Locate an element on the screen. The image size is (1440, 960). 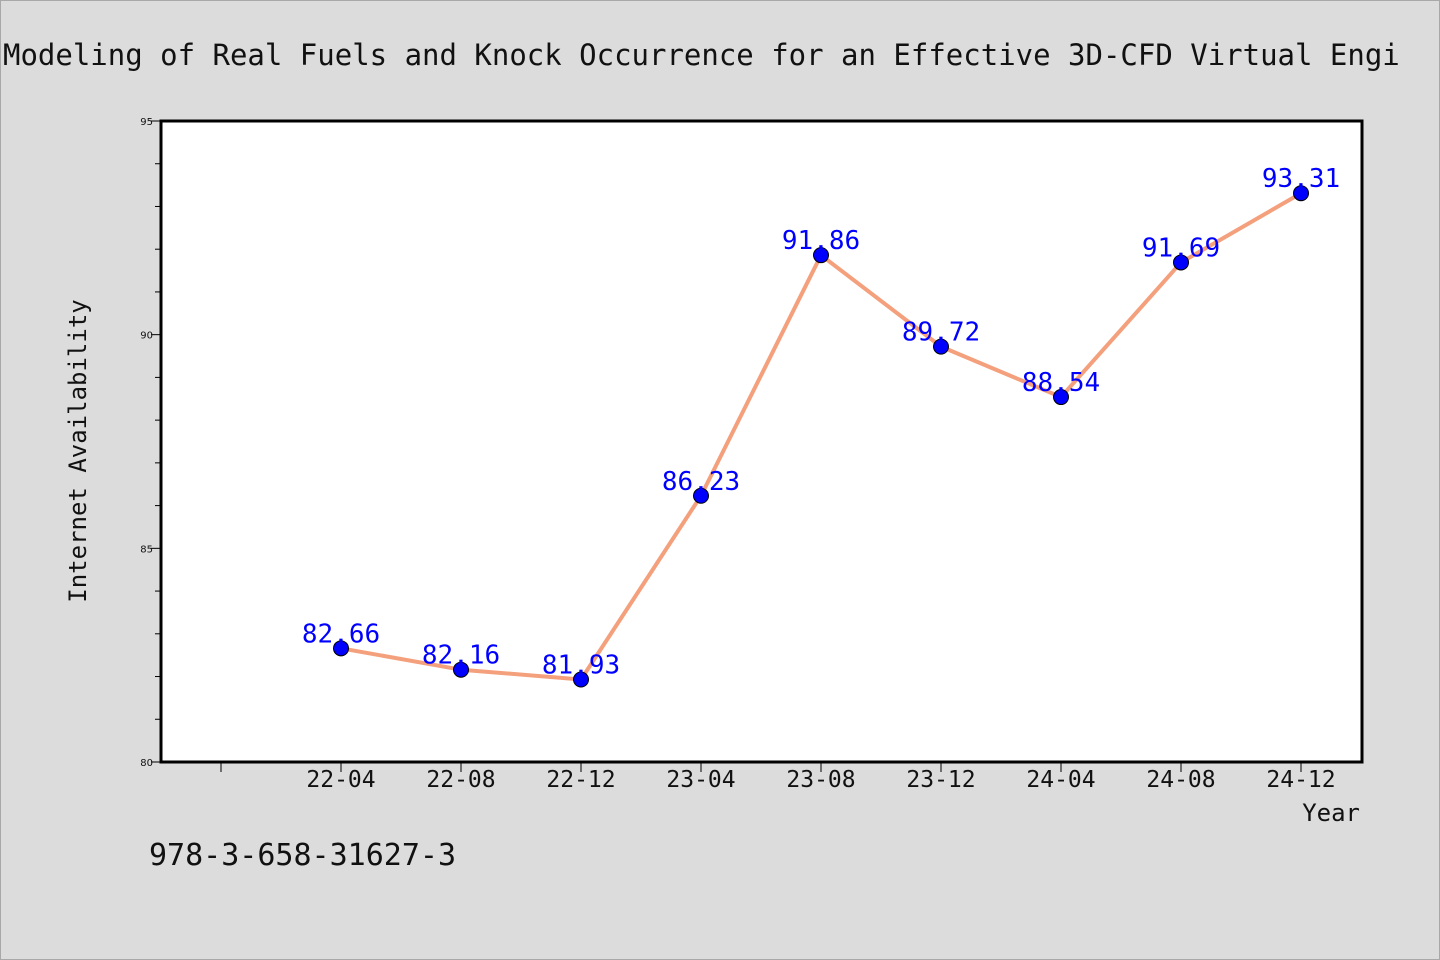
x-tick-label: 23-08 is located at coordinates (820, 780).